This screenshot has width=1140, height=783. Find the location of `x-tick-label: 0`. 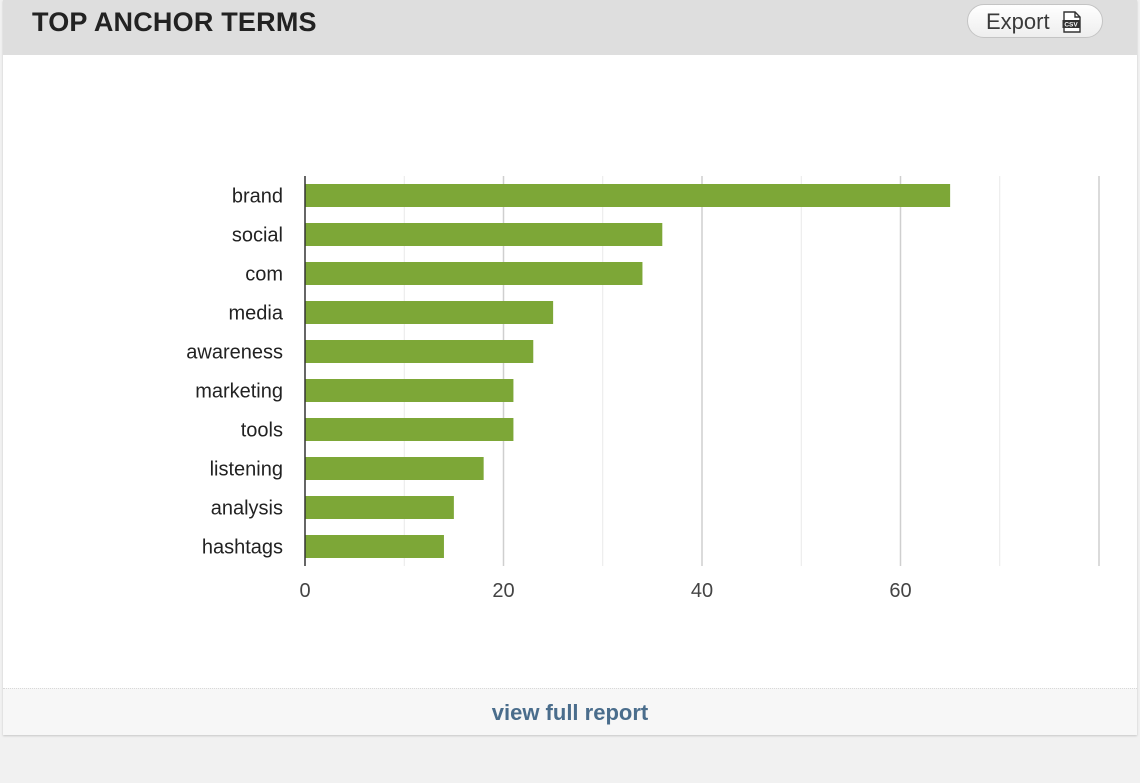

x-tick-label: 0 is located at coordinates (304, 591).